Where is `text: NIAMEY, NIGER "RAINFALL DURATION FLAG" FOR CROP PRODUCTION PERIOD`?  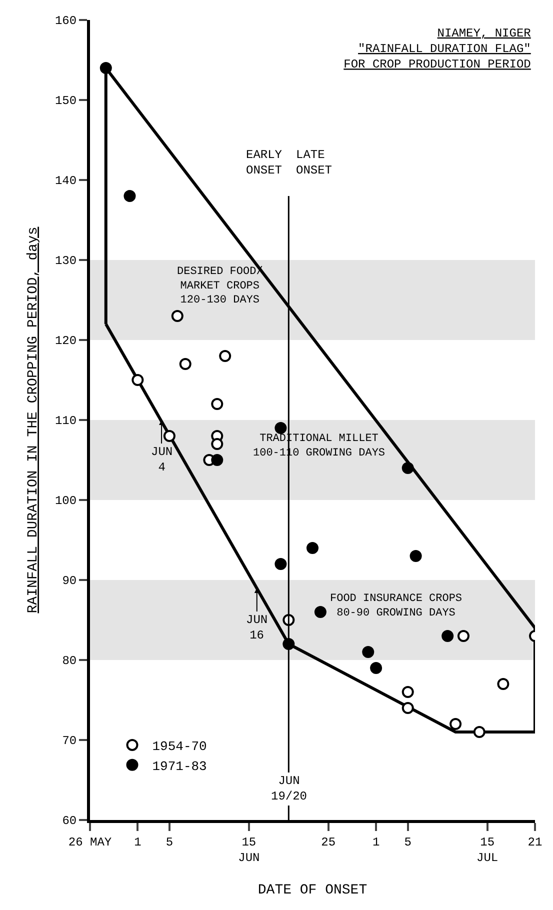
text: NIAMEY, NIGER "RAINFALL DURATION FLAG" FOR CROP PRODUCTION PERIOD is located at coordinates (437, 49).